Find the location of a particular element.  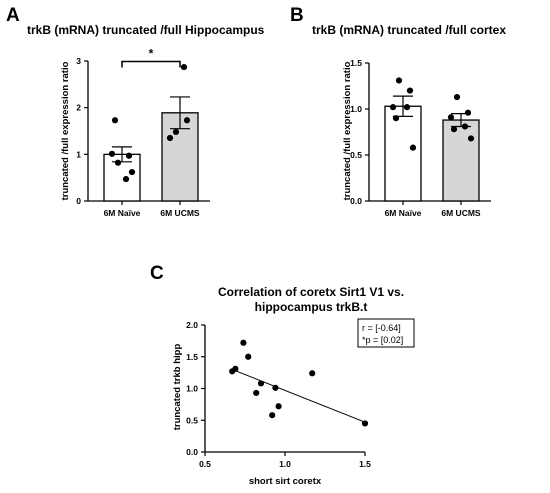

panel-c-xlabel: short sirt coretx is located at coordinates (285, 481).